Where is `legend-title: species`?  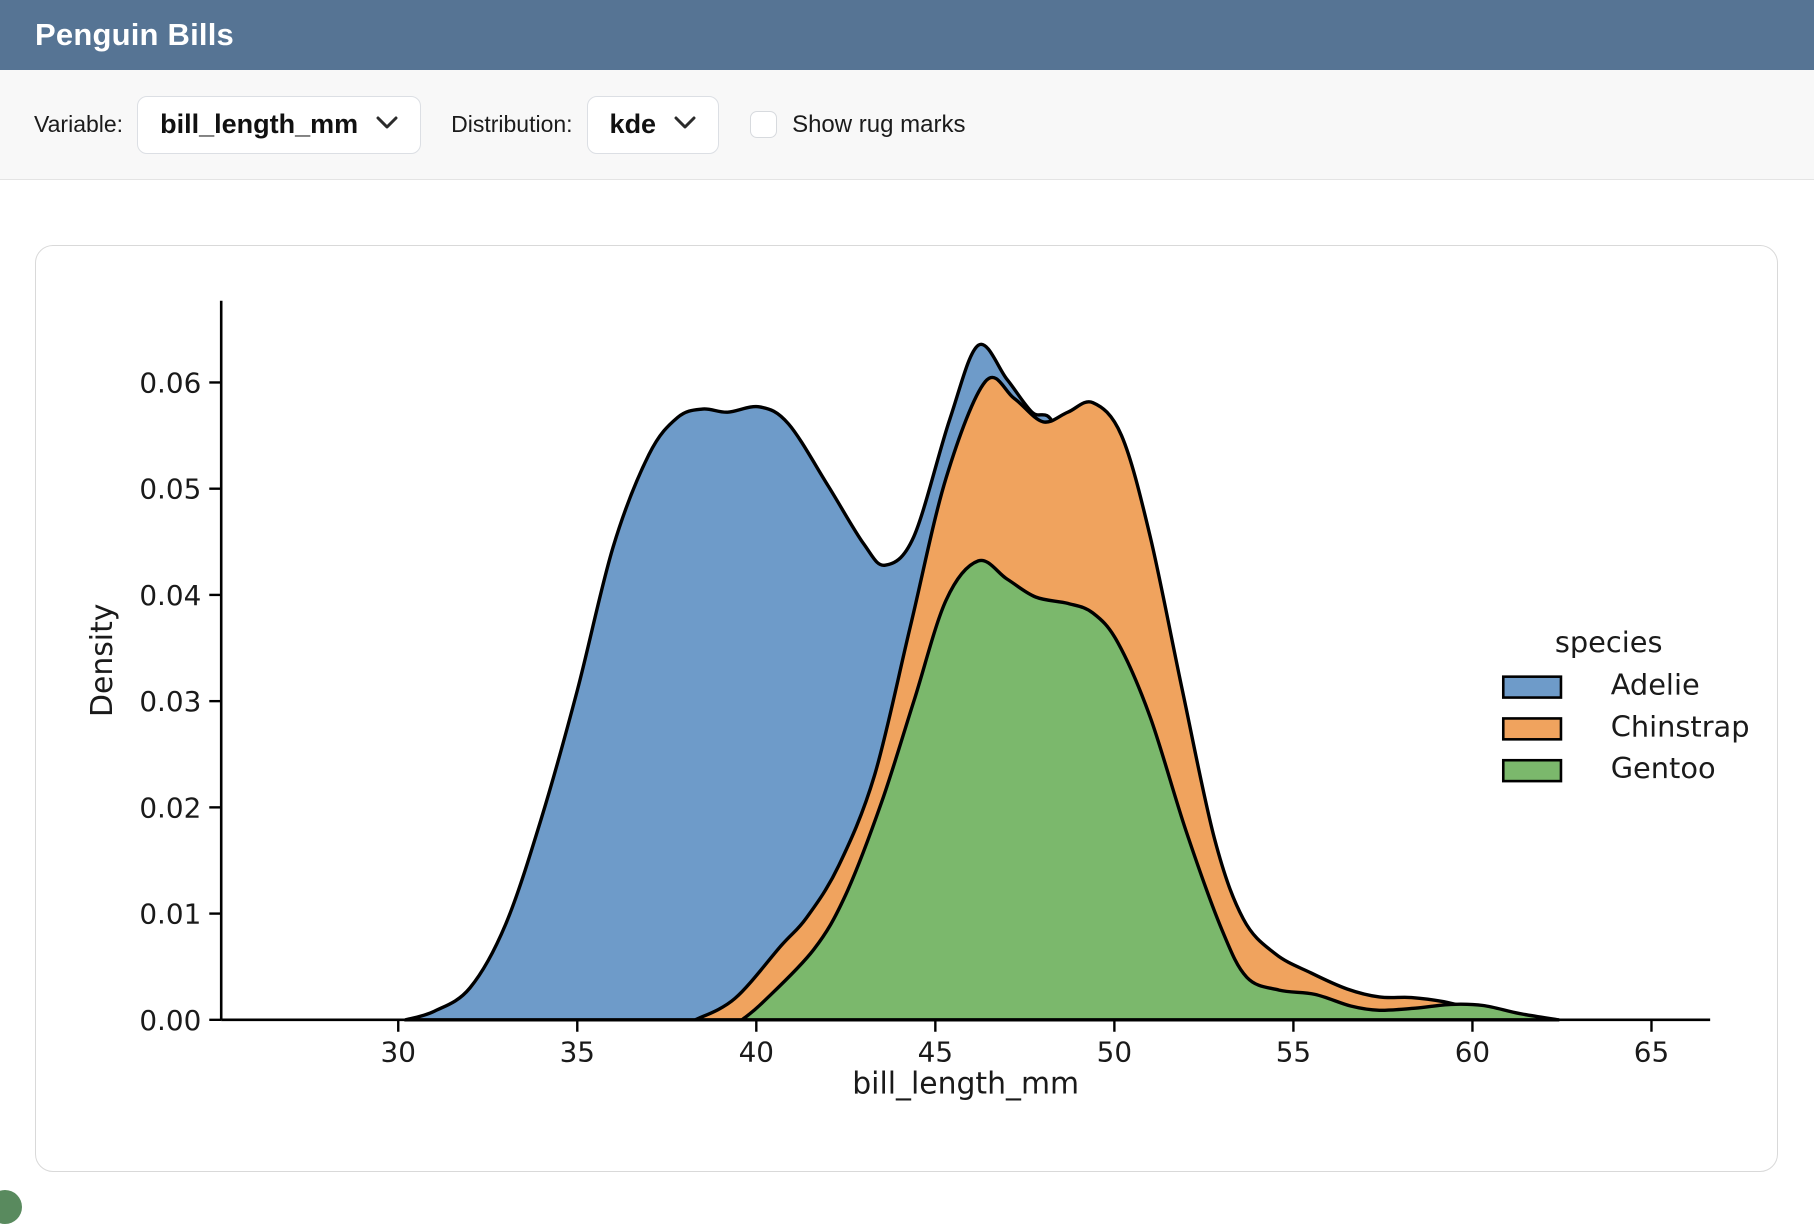
legend-title: species is located at coordinates (1609, 642).